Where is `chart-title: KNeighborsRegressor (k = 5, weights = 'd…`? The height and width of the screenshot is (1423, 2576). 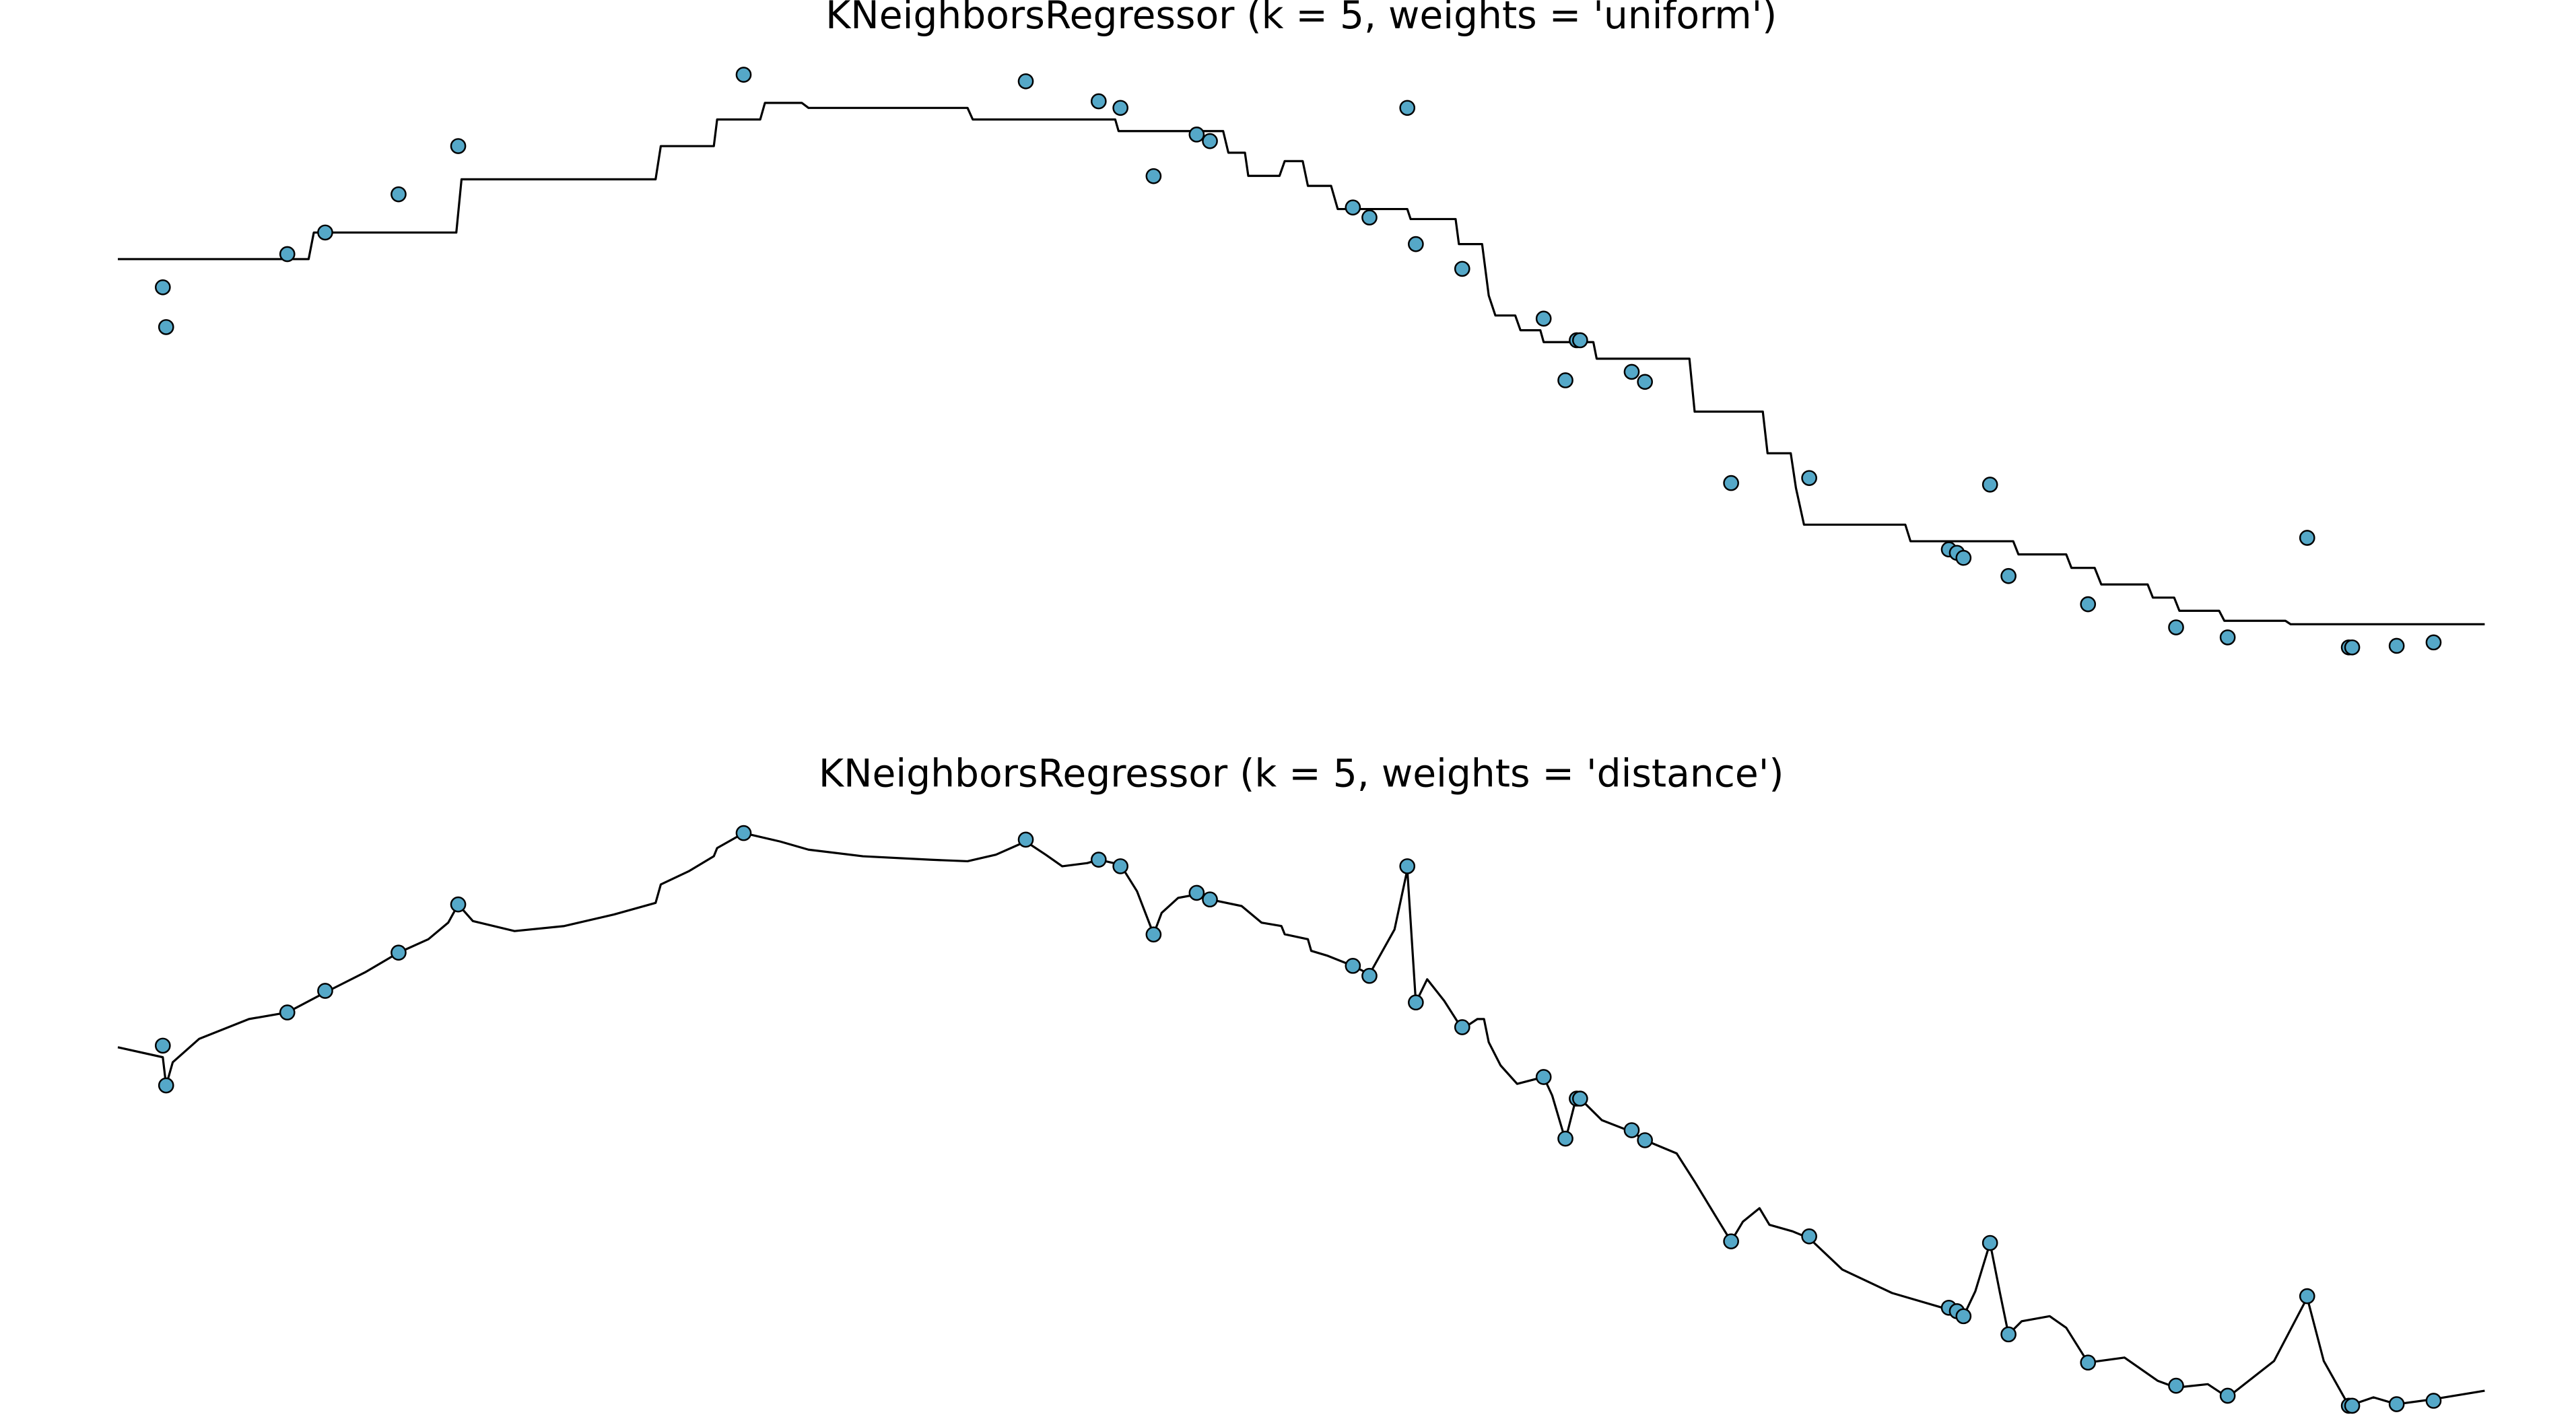
chart-title: KNeighborsRegressor (k = 5, weights = 'd… is located at coordinates (1301, 774).